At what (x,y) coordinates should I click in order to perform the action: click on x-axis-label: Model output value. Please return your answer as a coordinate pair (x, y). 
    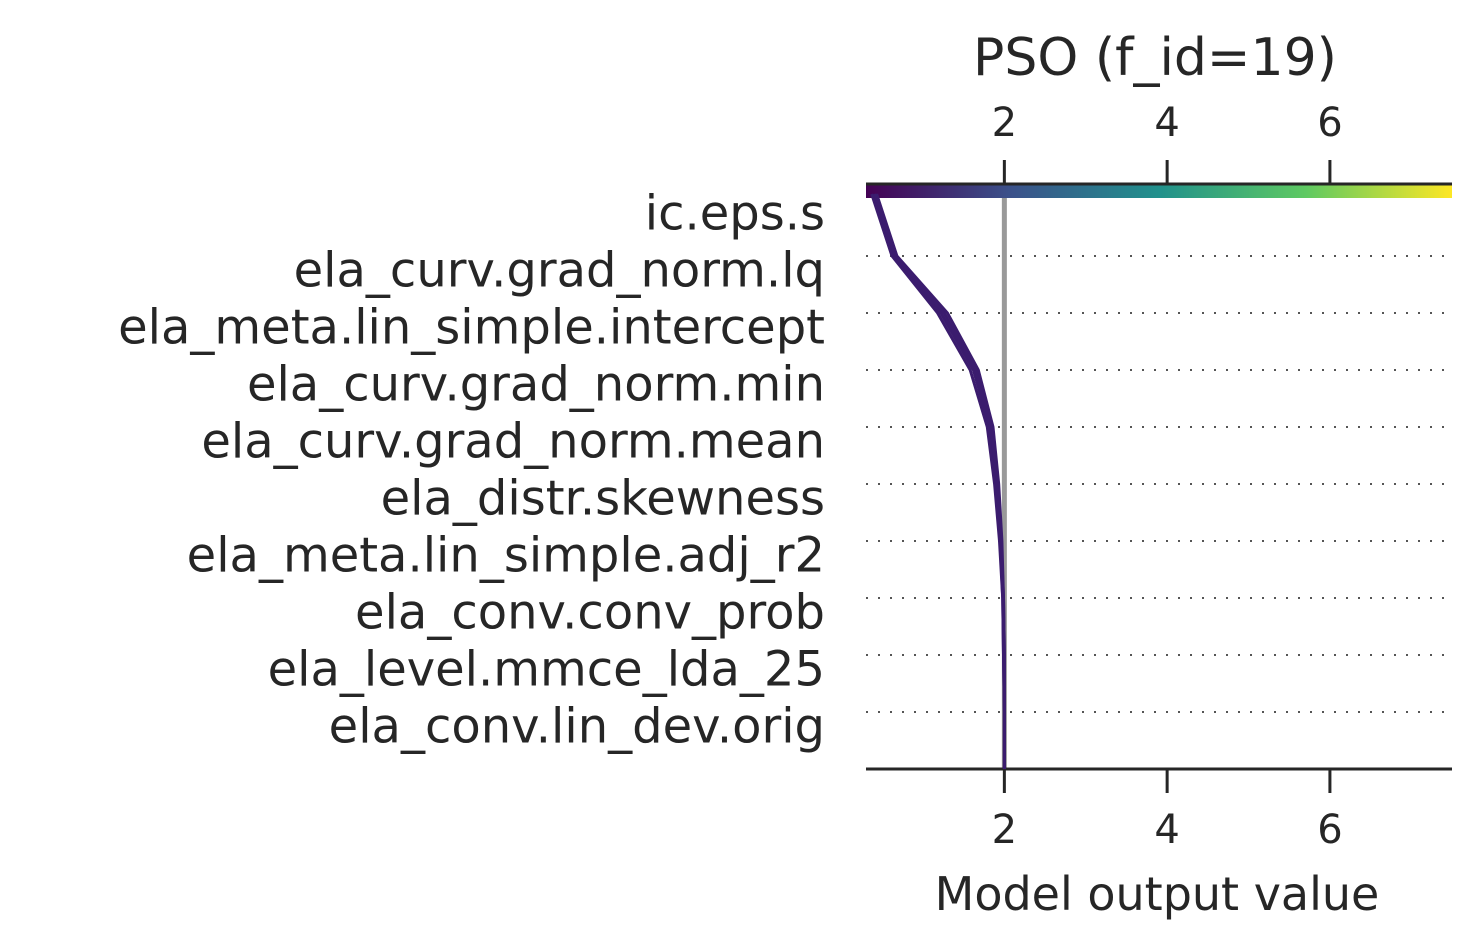
    Looking at the image, I should click on (1157, 894).